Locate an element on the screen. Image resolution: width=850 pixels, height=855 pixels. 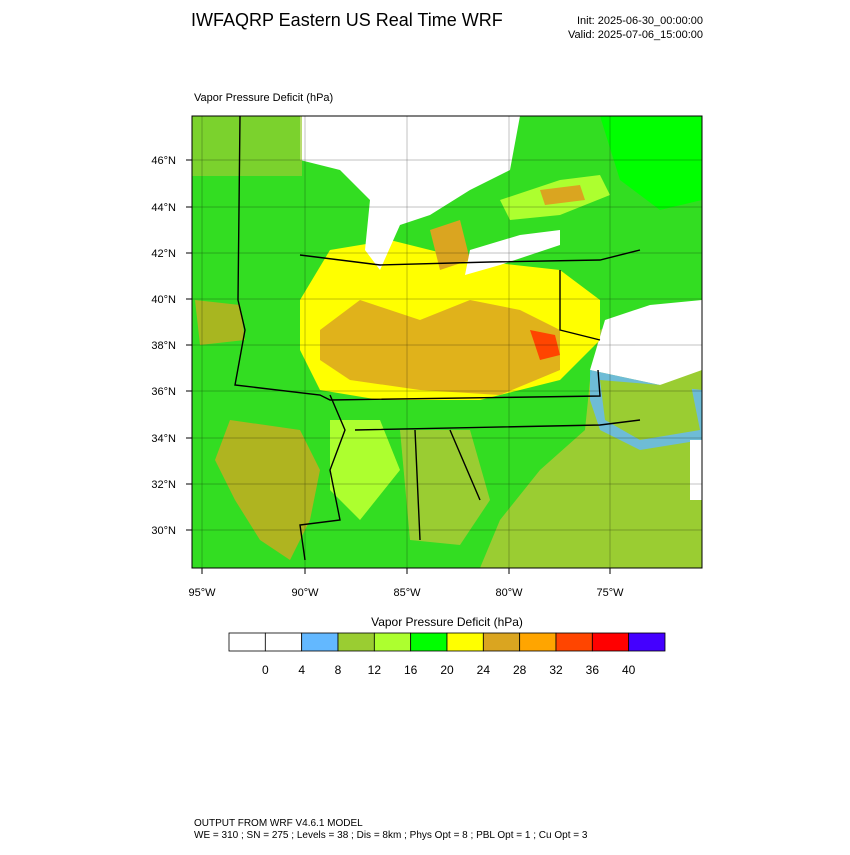
title: IWFAQRP Eastern US Real Time WRF is located at coordinates (347, 20).